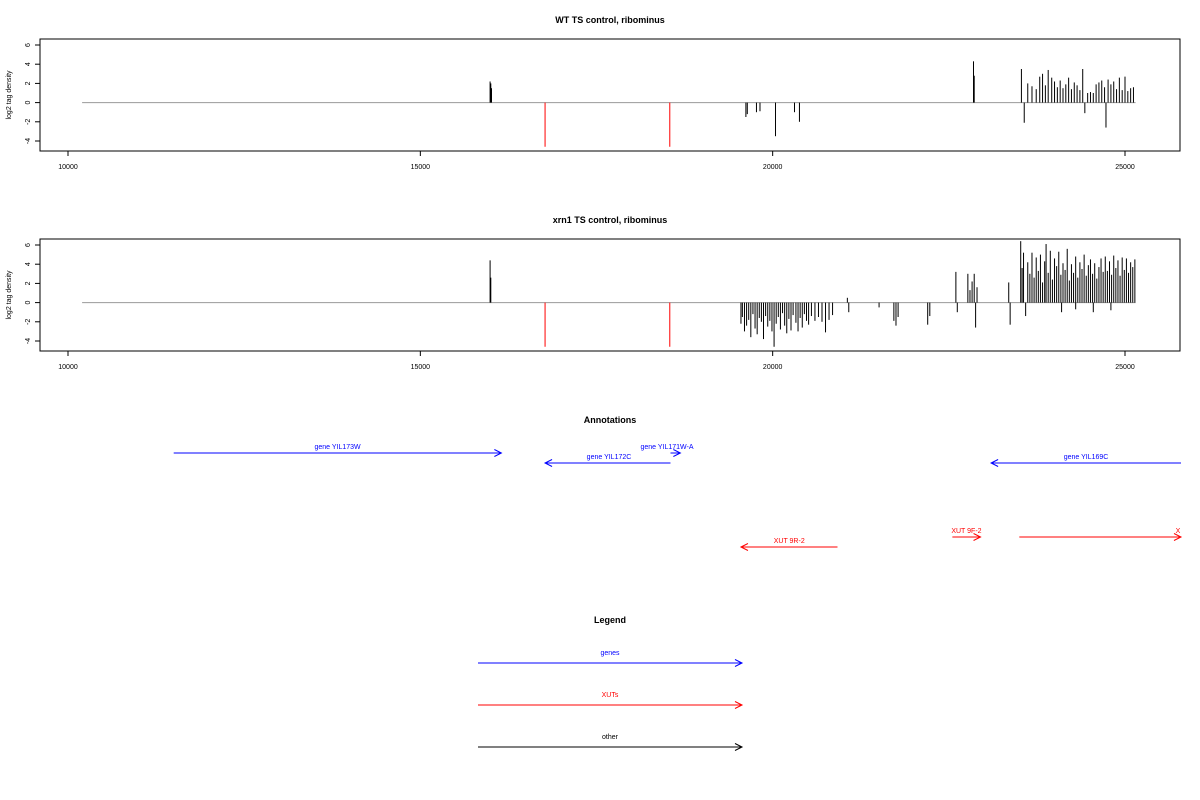 The width and height of the screenshot is (1200, 800). Describe the element at coordinates (610, 737) in the screenshot. I see `legend-label: other` at that location.